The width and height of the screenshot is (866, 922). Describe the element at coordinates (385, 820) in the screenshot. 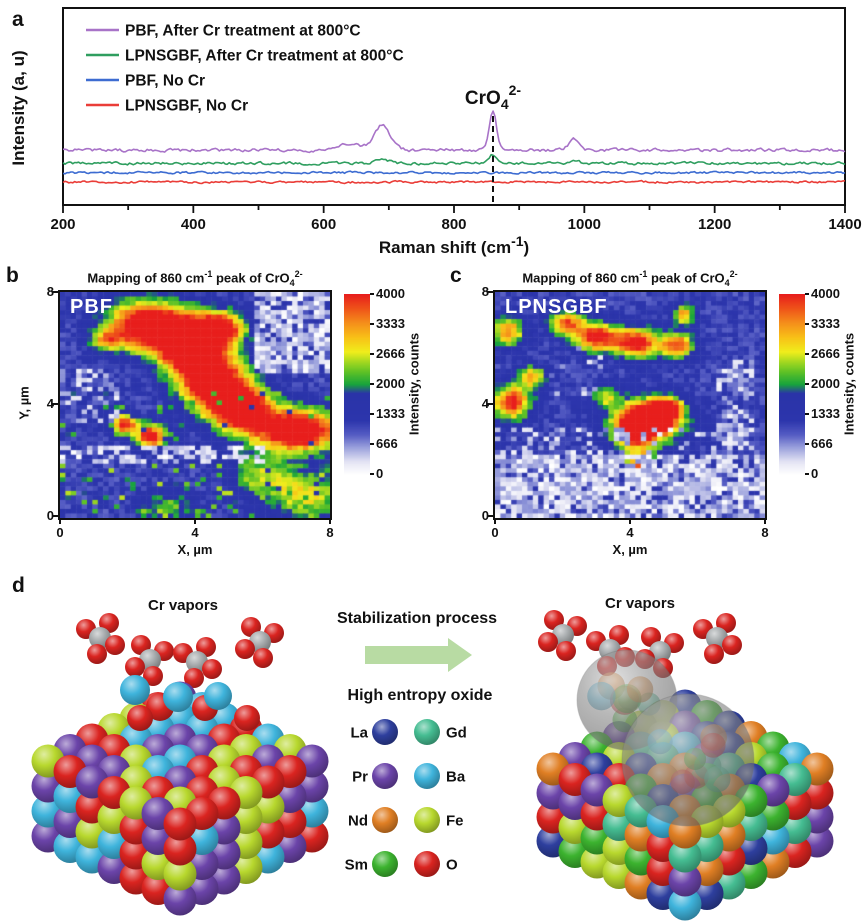

I see `legend-sphere-nd` at that location.